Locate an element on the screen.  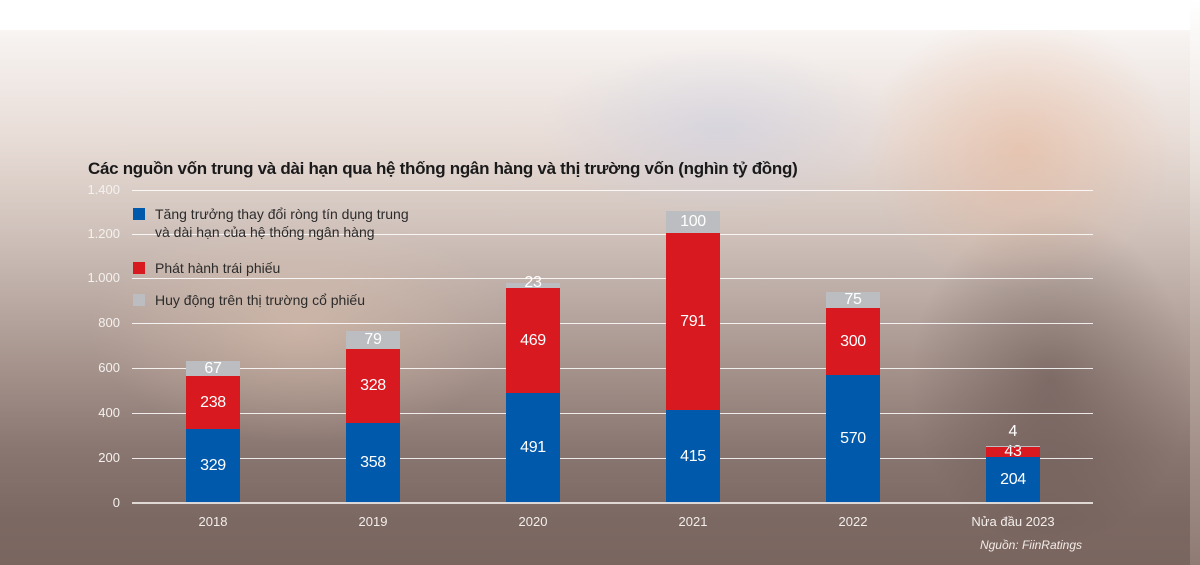
legend-label: Tăng trưởng thay đổi ròng tín dụng trung is located at coordinates (282, 214).